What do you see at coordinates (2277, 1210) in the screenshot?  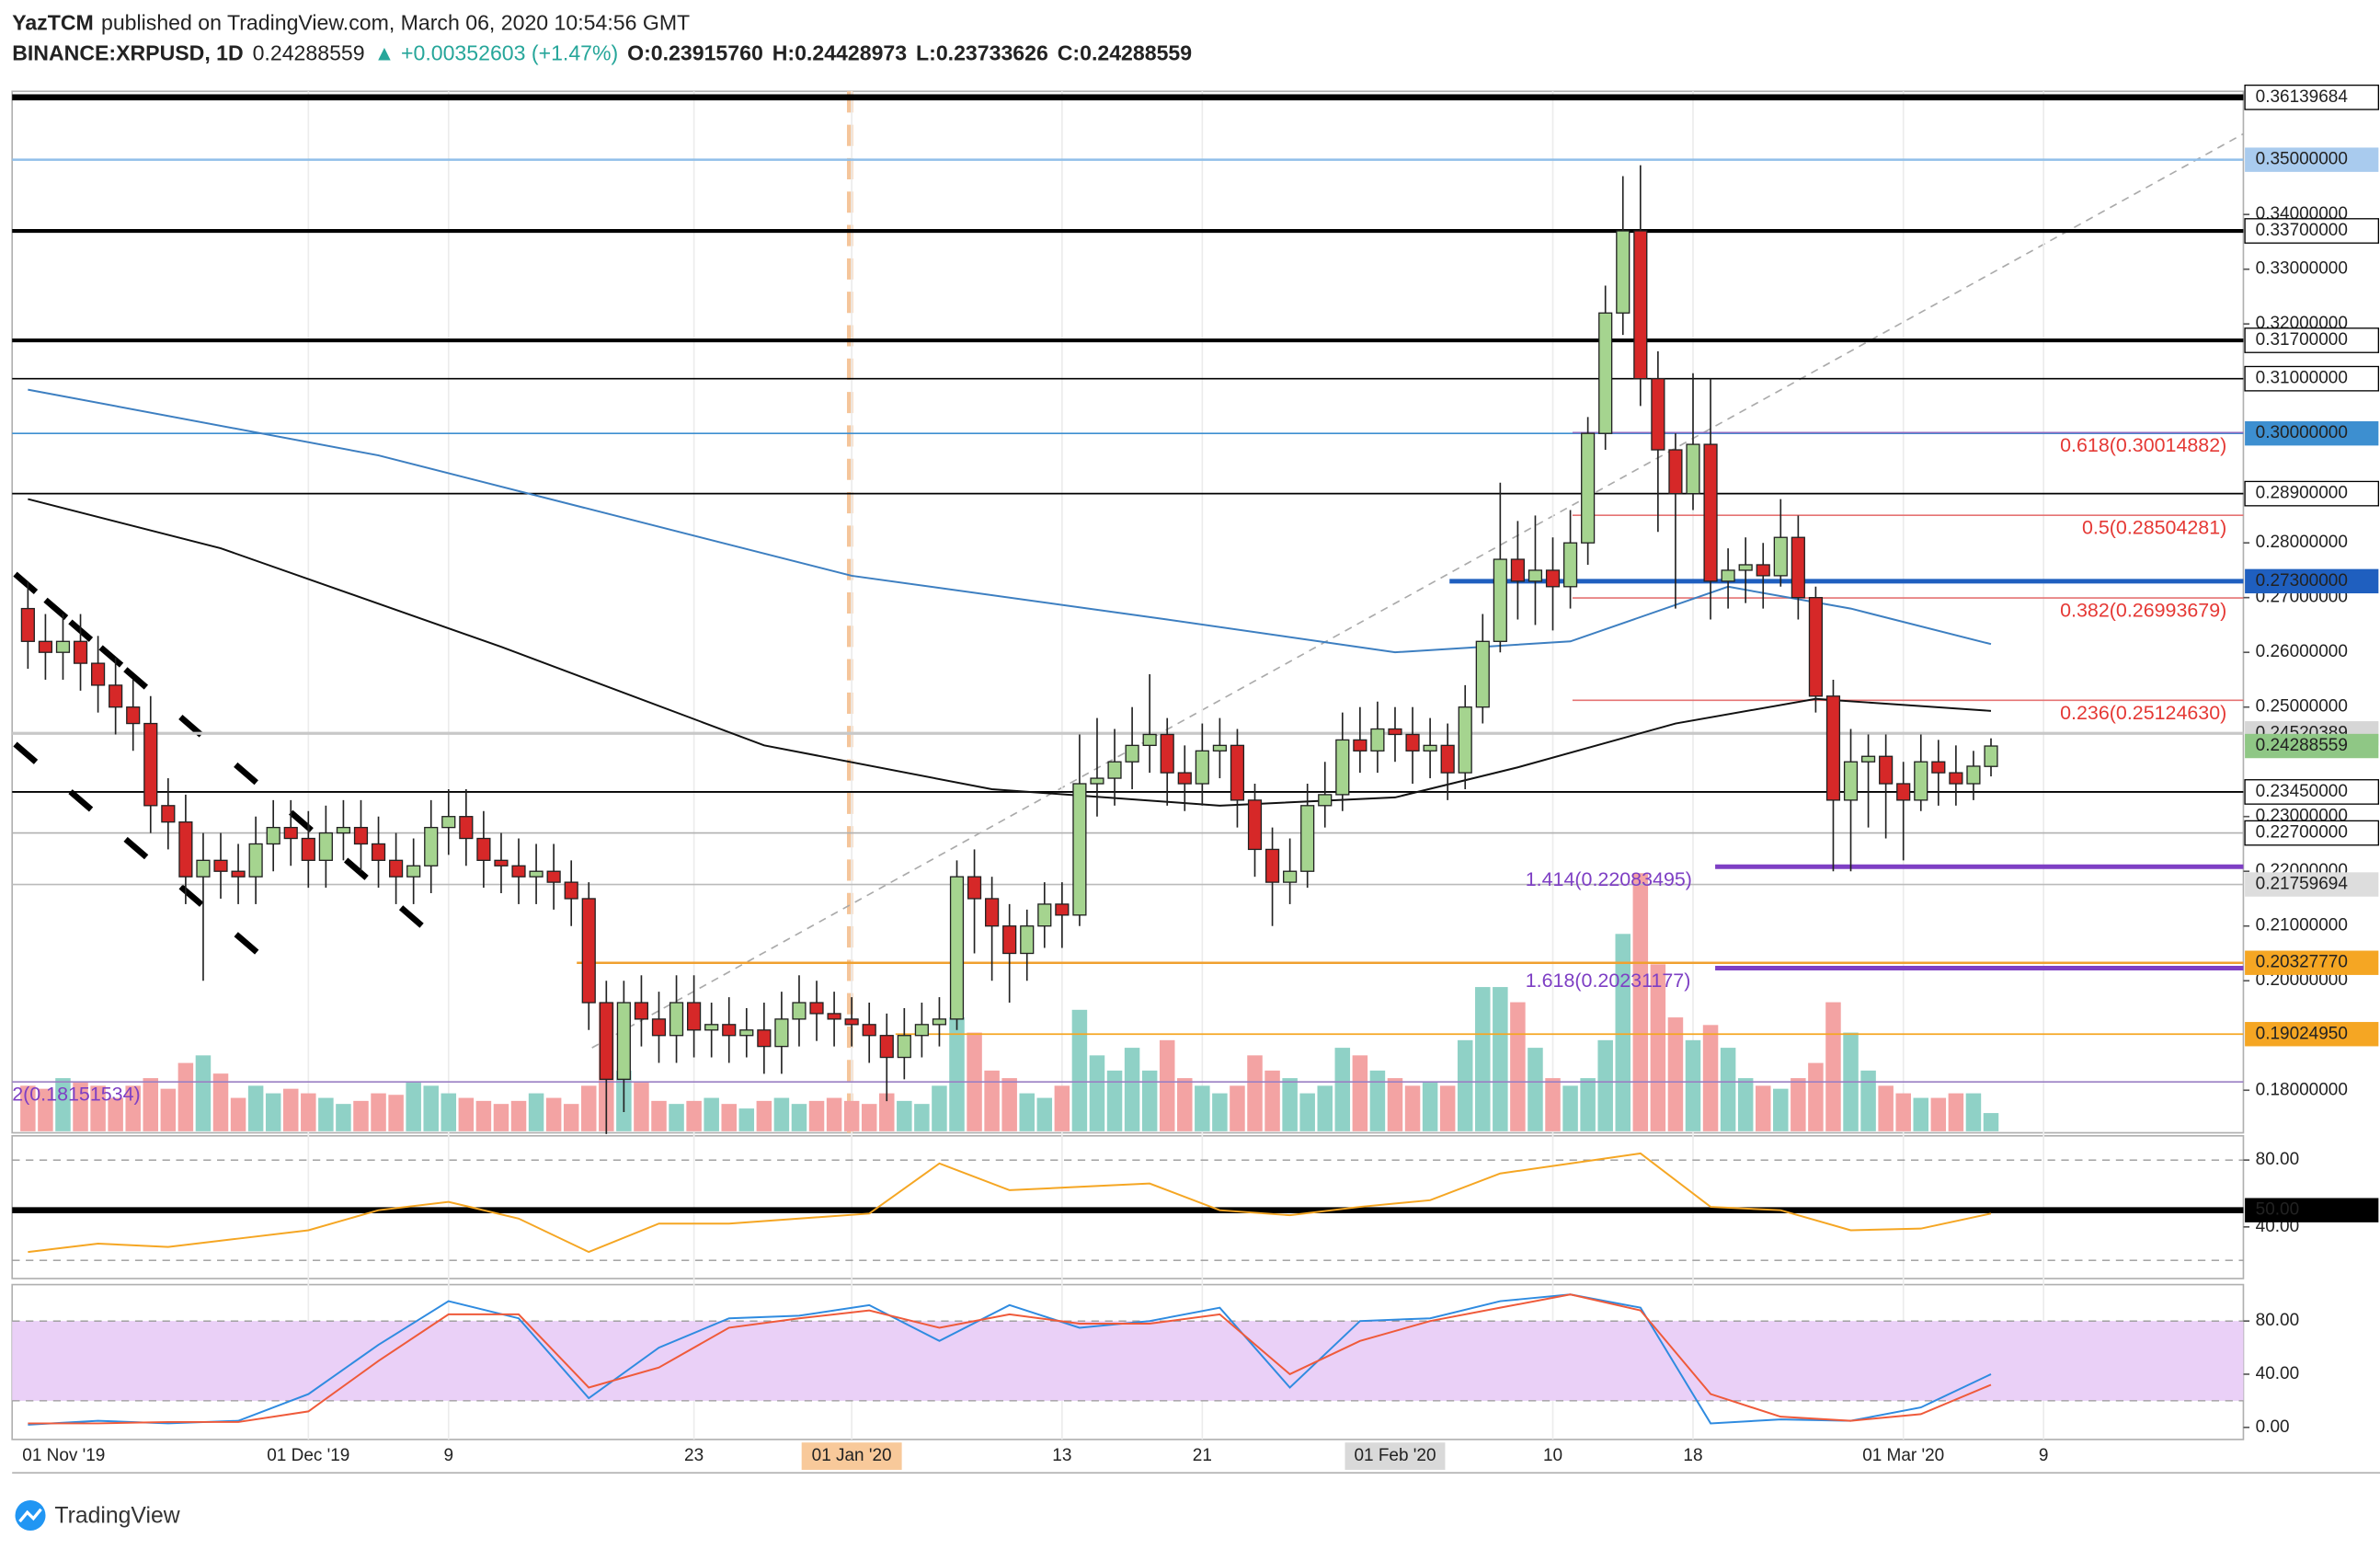 I see `price-label: 50.00` at bounding box center [2277, 1210].